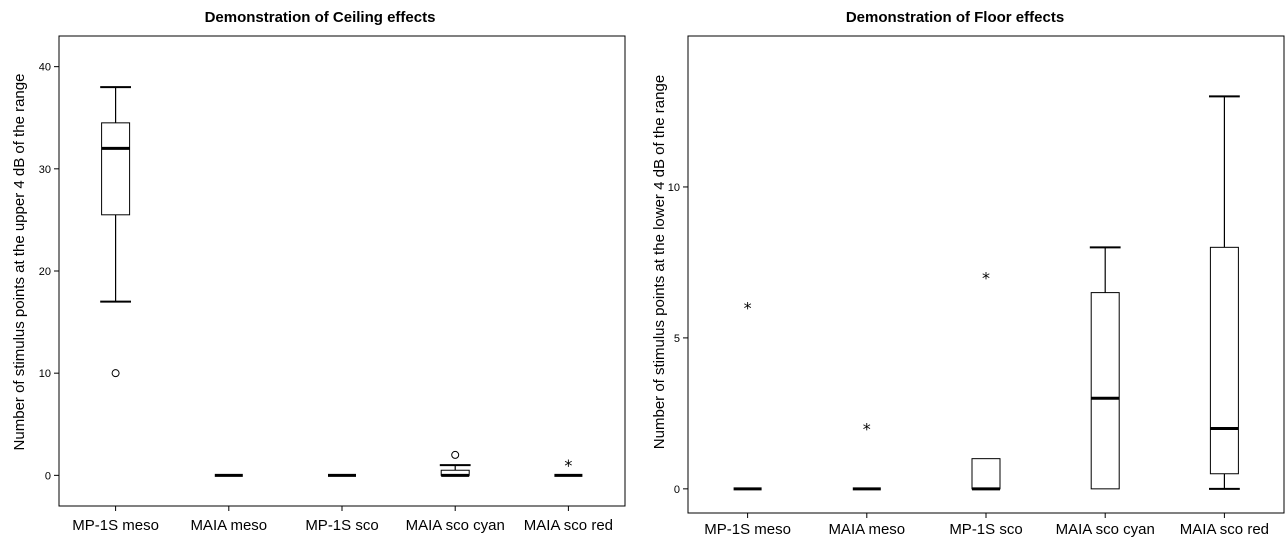  Describe the element at coordinates (45, 374) in the screenshot. I see `ceiling-y-tick-label: 10` at that location.